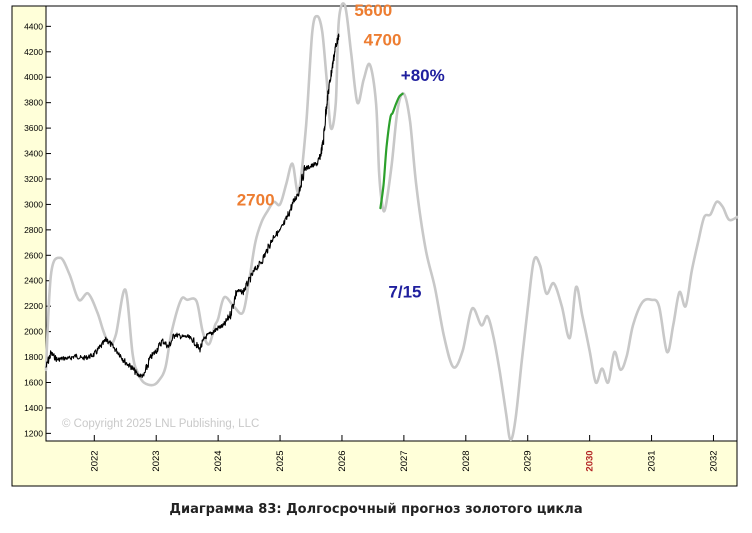  What do you see at coordinates (391, 151) in the screenshot?
I see `forecast-rally-line` at bounding box center [391, 151].